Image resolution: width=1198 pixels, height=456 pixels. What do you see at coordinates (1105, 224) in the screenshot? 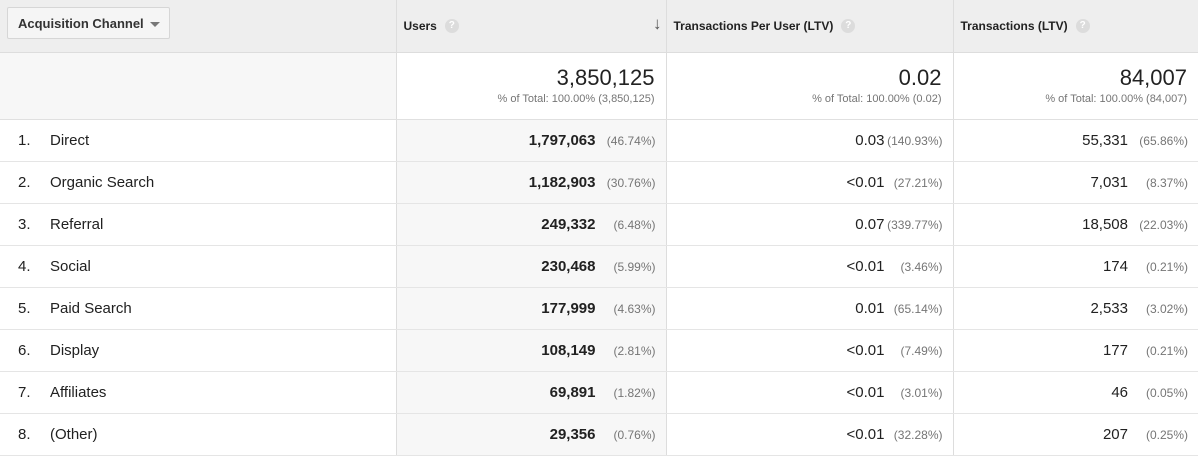
I see `transactions-value: 18,508` at bounding box center [1105, 224].